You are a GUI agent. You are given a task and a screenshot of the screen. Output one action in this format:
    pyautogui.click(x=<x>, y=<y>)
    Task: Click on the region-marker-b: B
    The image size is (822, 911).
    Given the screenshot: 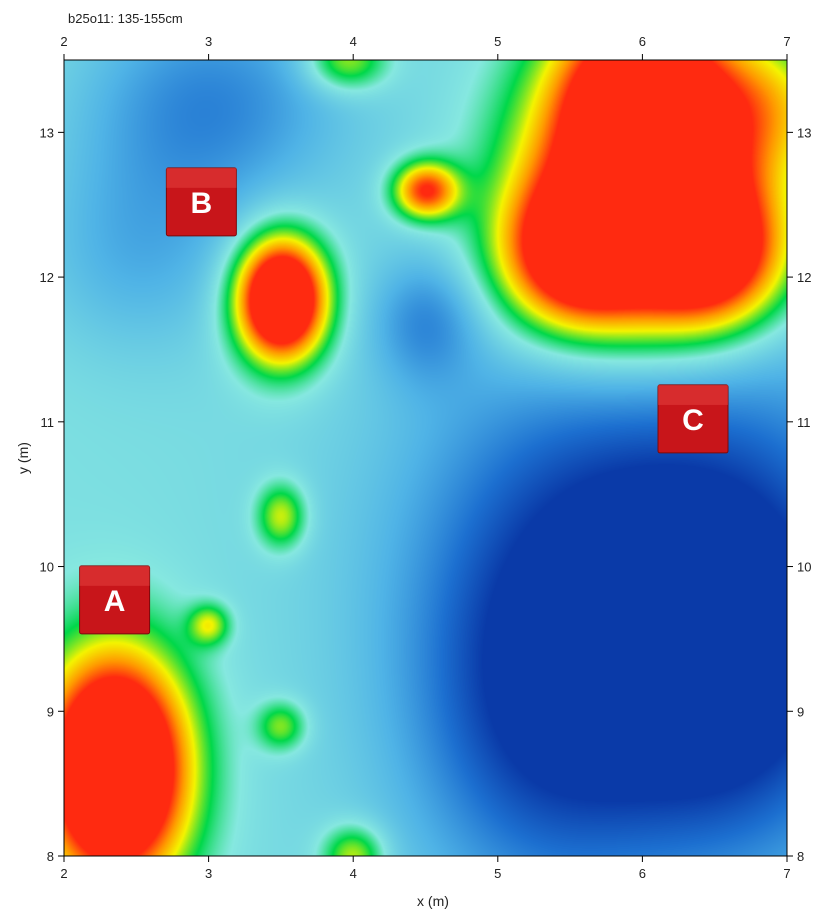 What is the action you would take?
    pyautogui.click(x=201, y=202)
    